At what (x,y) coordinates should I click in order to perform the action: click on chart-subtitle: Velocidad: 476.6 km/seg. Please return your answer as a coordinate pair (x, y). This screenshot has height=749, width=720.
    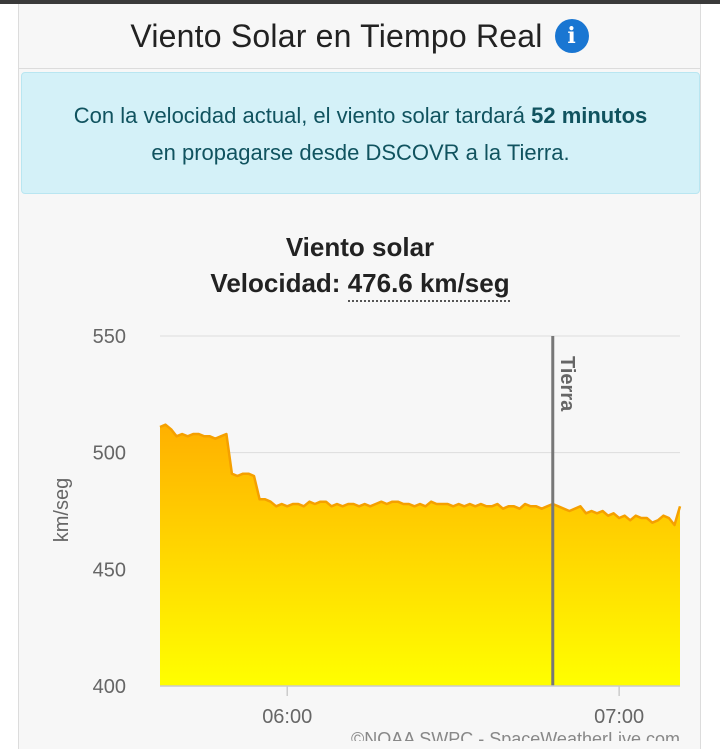
    Looking at the image, I should click on (360, 285).